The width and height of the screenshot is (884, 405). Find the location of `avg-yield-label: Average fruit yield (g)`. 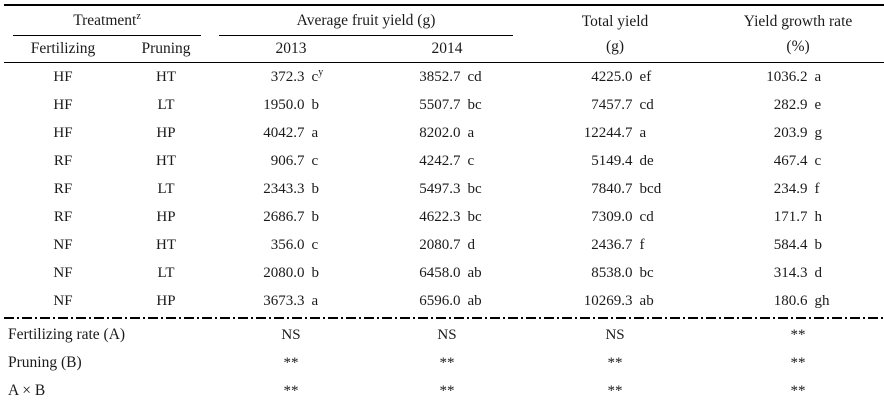

avg-yield-label: Average fruit yield (g) is located at coordinates (366, 20).